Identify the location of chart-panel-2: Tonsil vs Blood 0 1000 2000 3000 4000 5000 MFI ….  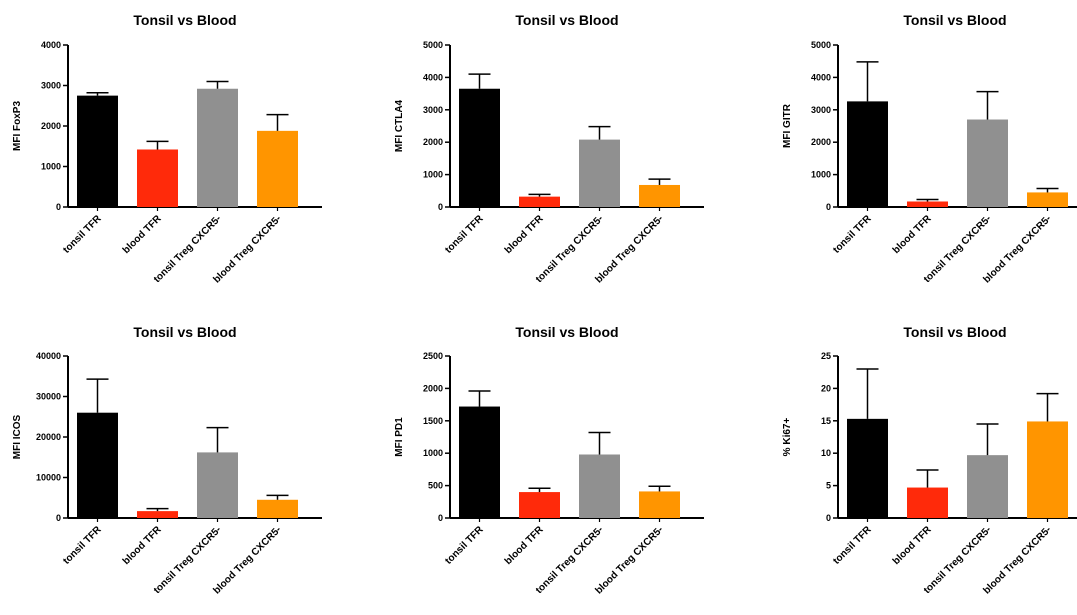
(549, 149).